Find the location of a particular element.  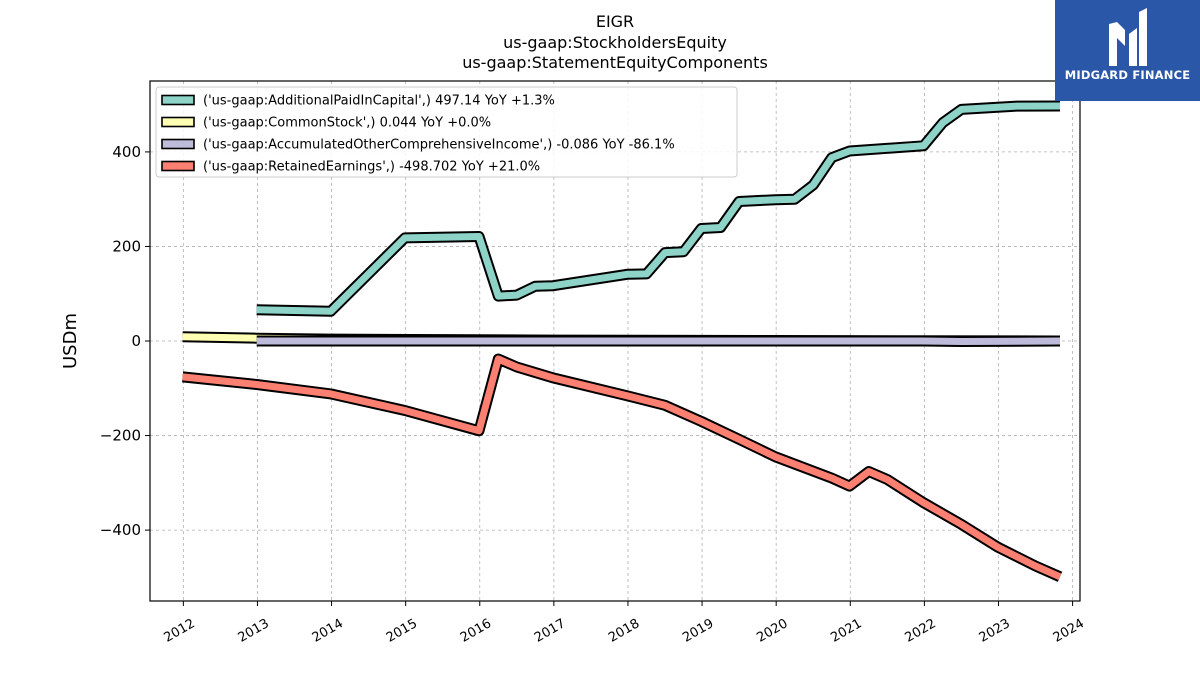

chart-title-line-2: us-gaap:StockholdersEquity is located at coordinates (615, 42).